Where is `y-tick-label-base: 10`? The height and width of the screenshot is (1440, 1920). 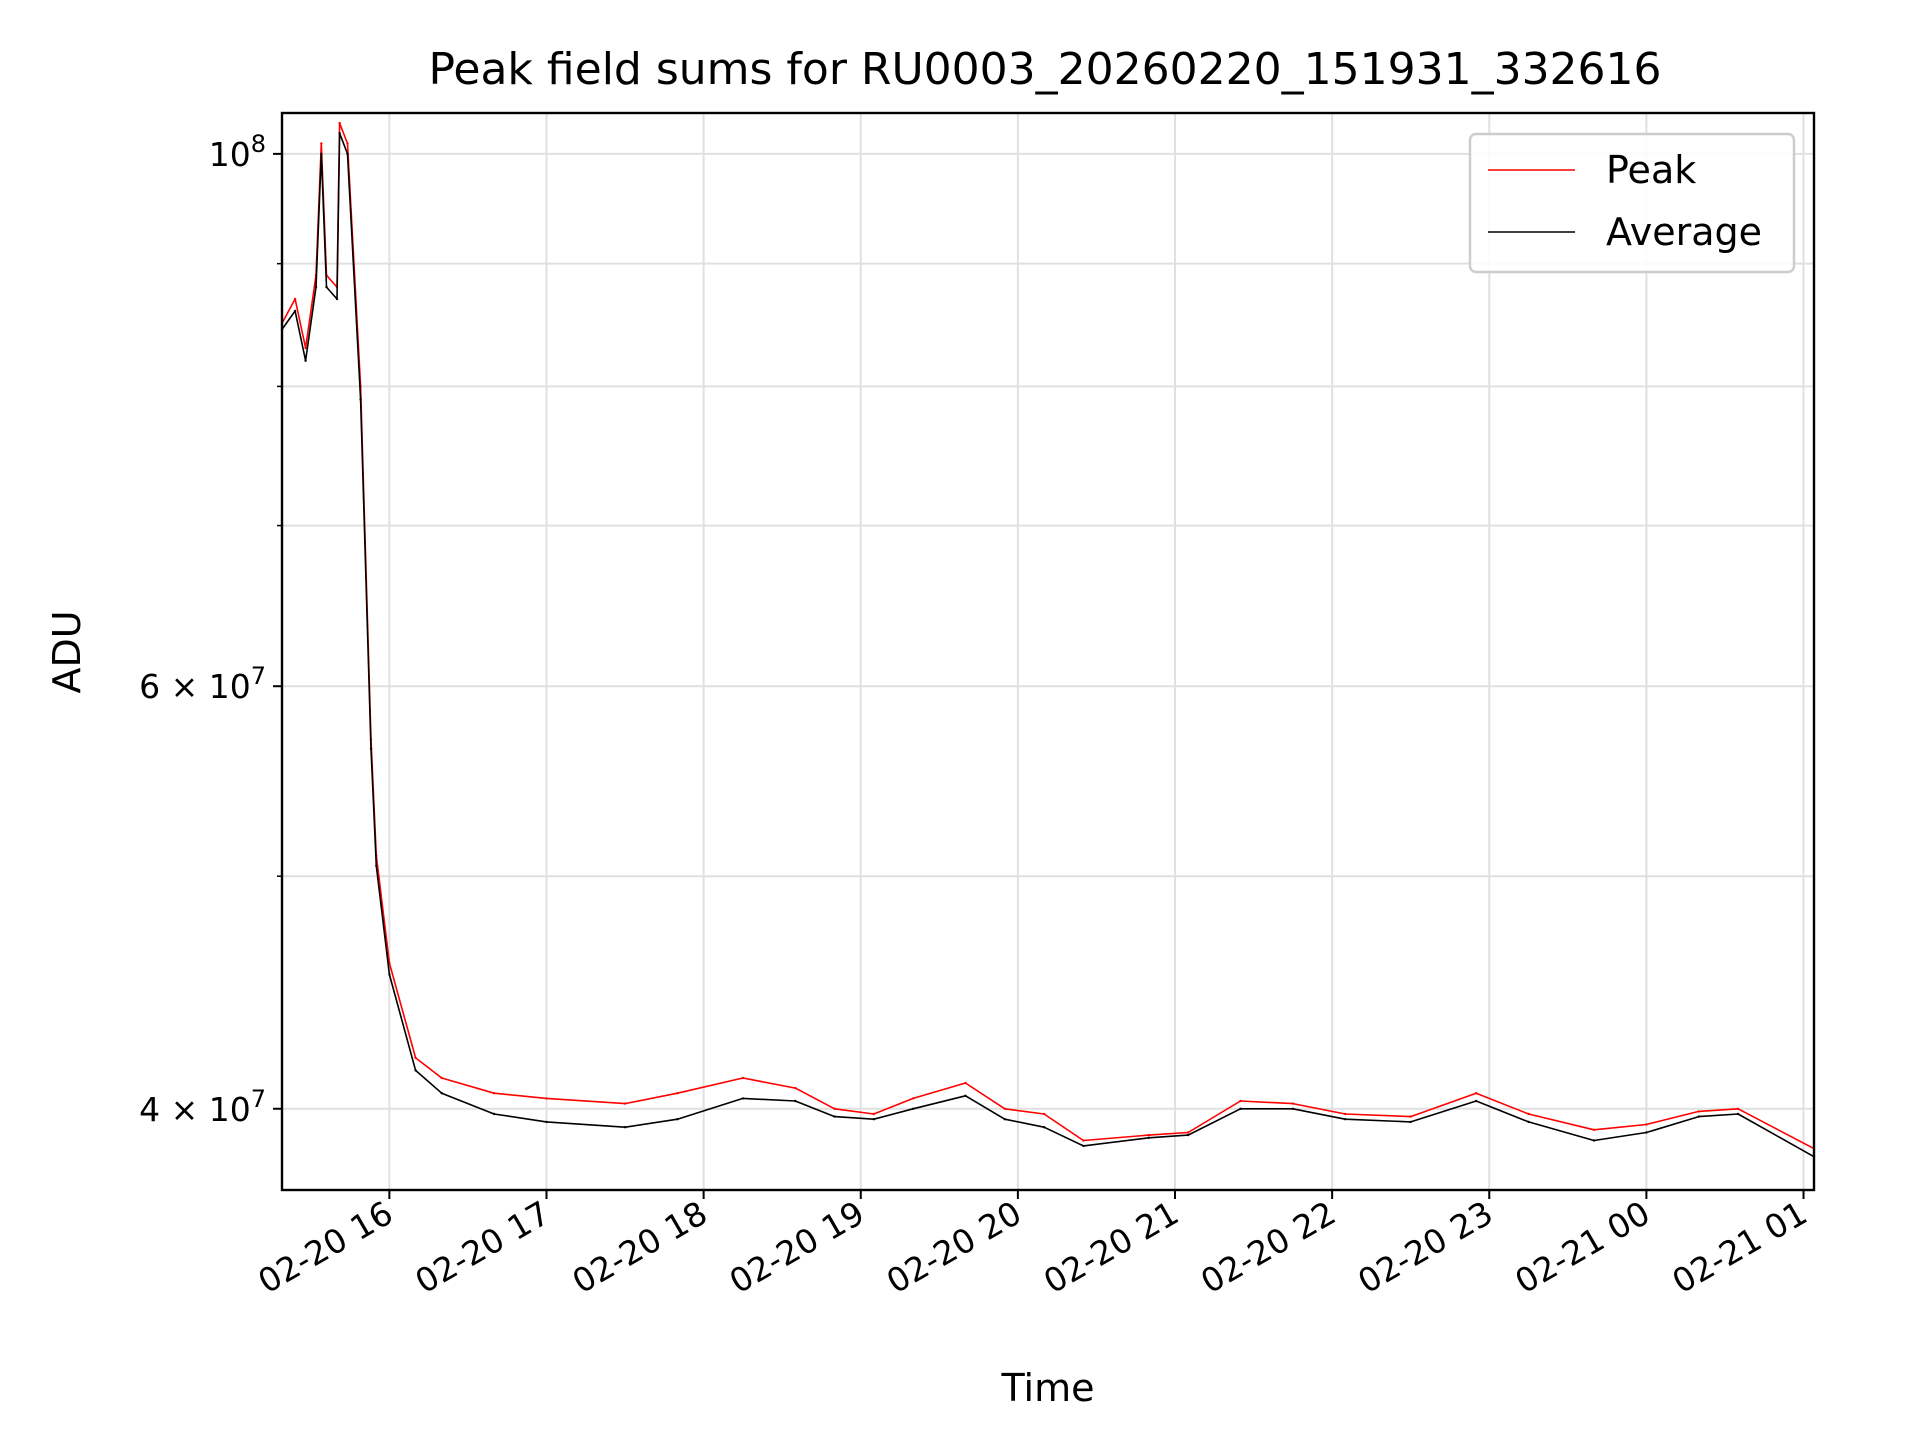 y-tick-label-base: 10 is located at coordinates (230, 154).